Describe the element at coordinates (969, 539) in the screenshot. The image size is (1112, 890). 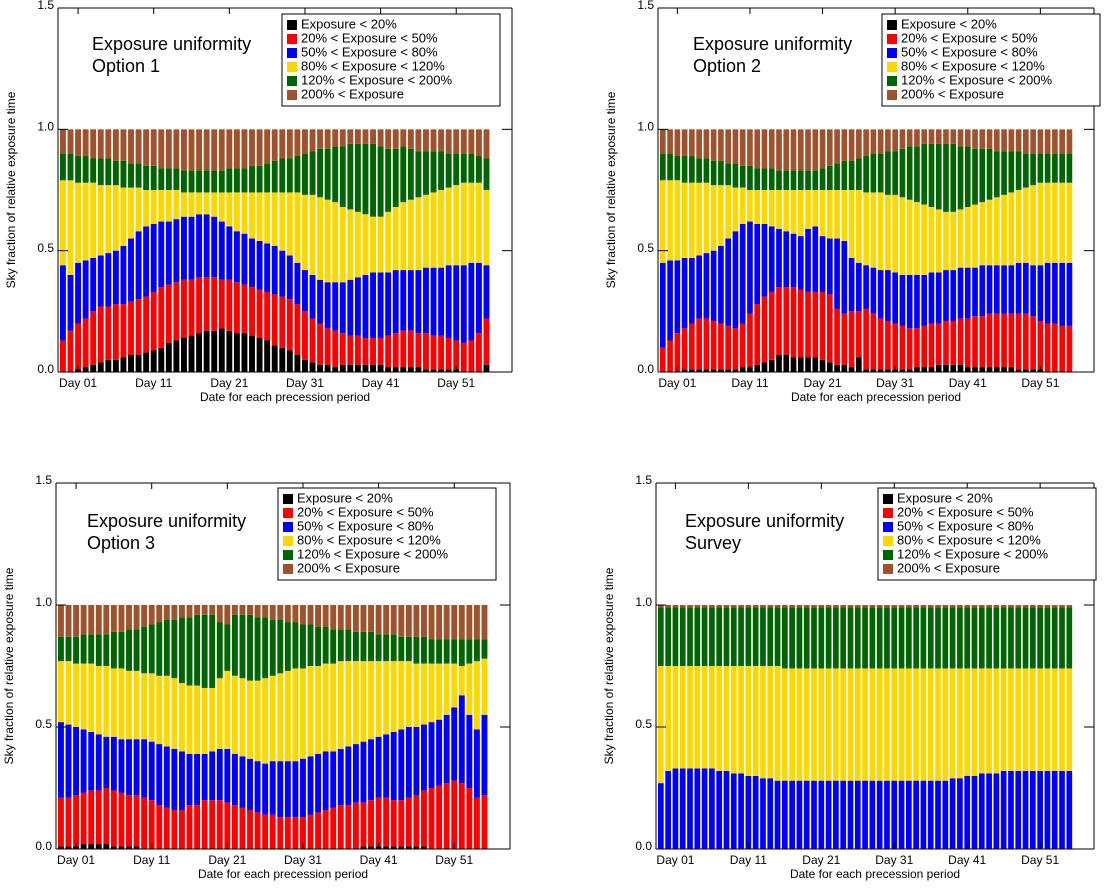
I see `legend-label: 80% < Exposure < 120%` at that location.